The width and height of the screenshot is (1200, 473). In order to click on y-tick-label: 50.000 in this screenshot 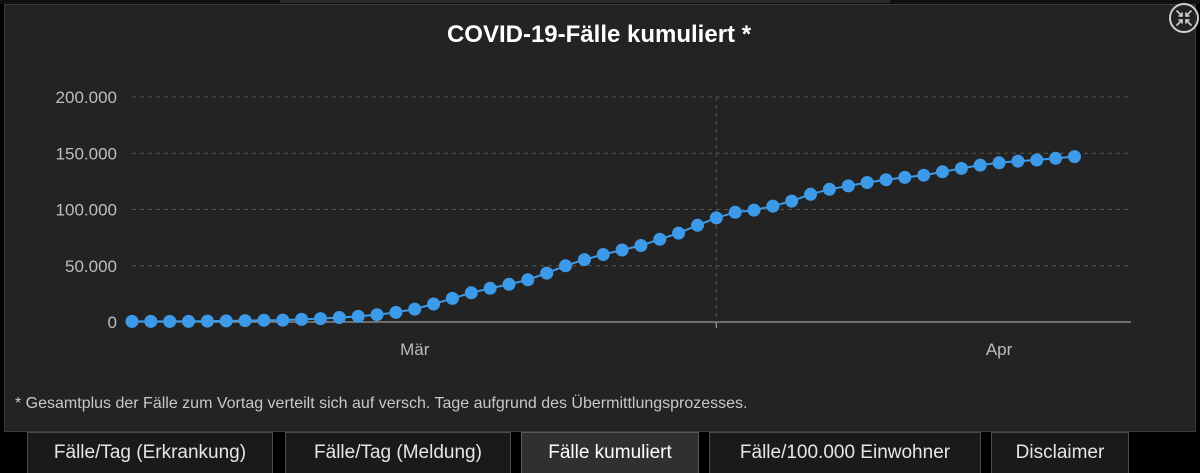, I will do `click(91, 266)`.